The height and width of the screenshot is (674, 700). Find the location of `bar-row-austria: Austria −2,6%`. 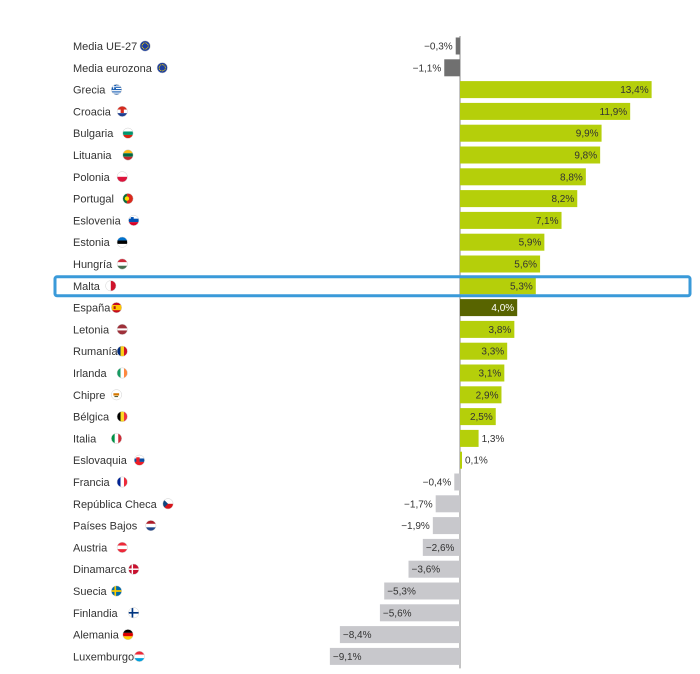

bar-row-austria: Austria −2,6% is located at coordinates (266, 547).